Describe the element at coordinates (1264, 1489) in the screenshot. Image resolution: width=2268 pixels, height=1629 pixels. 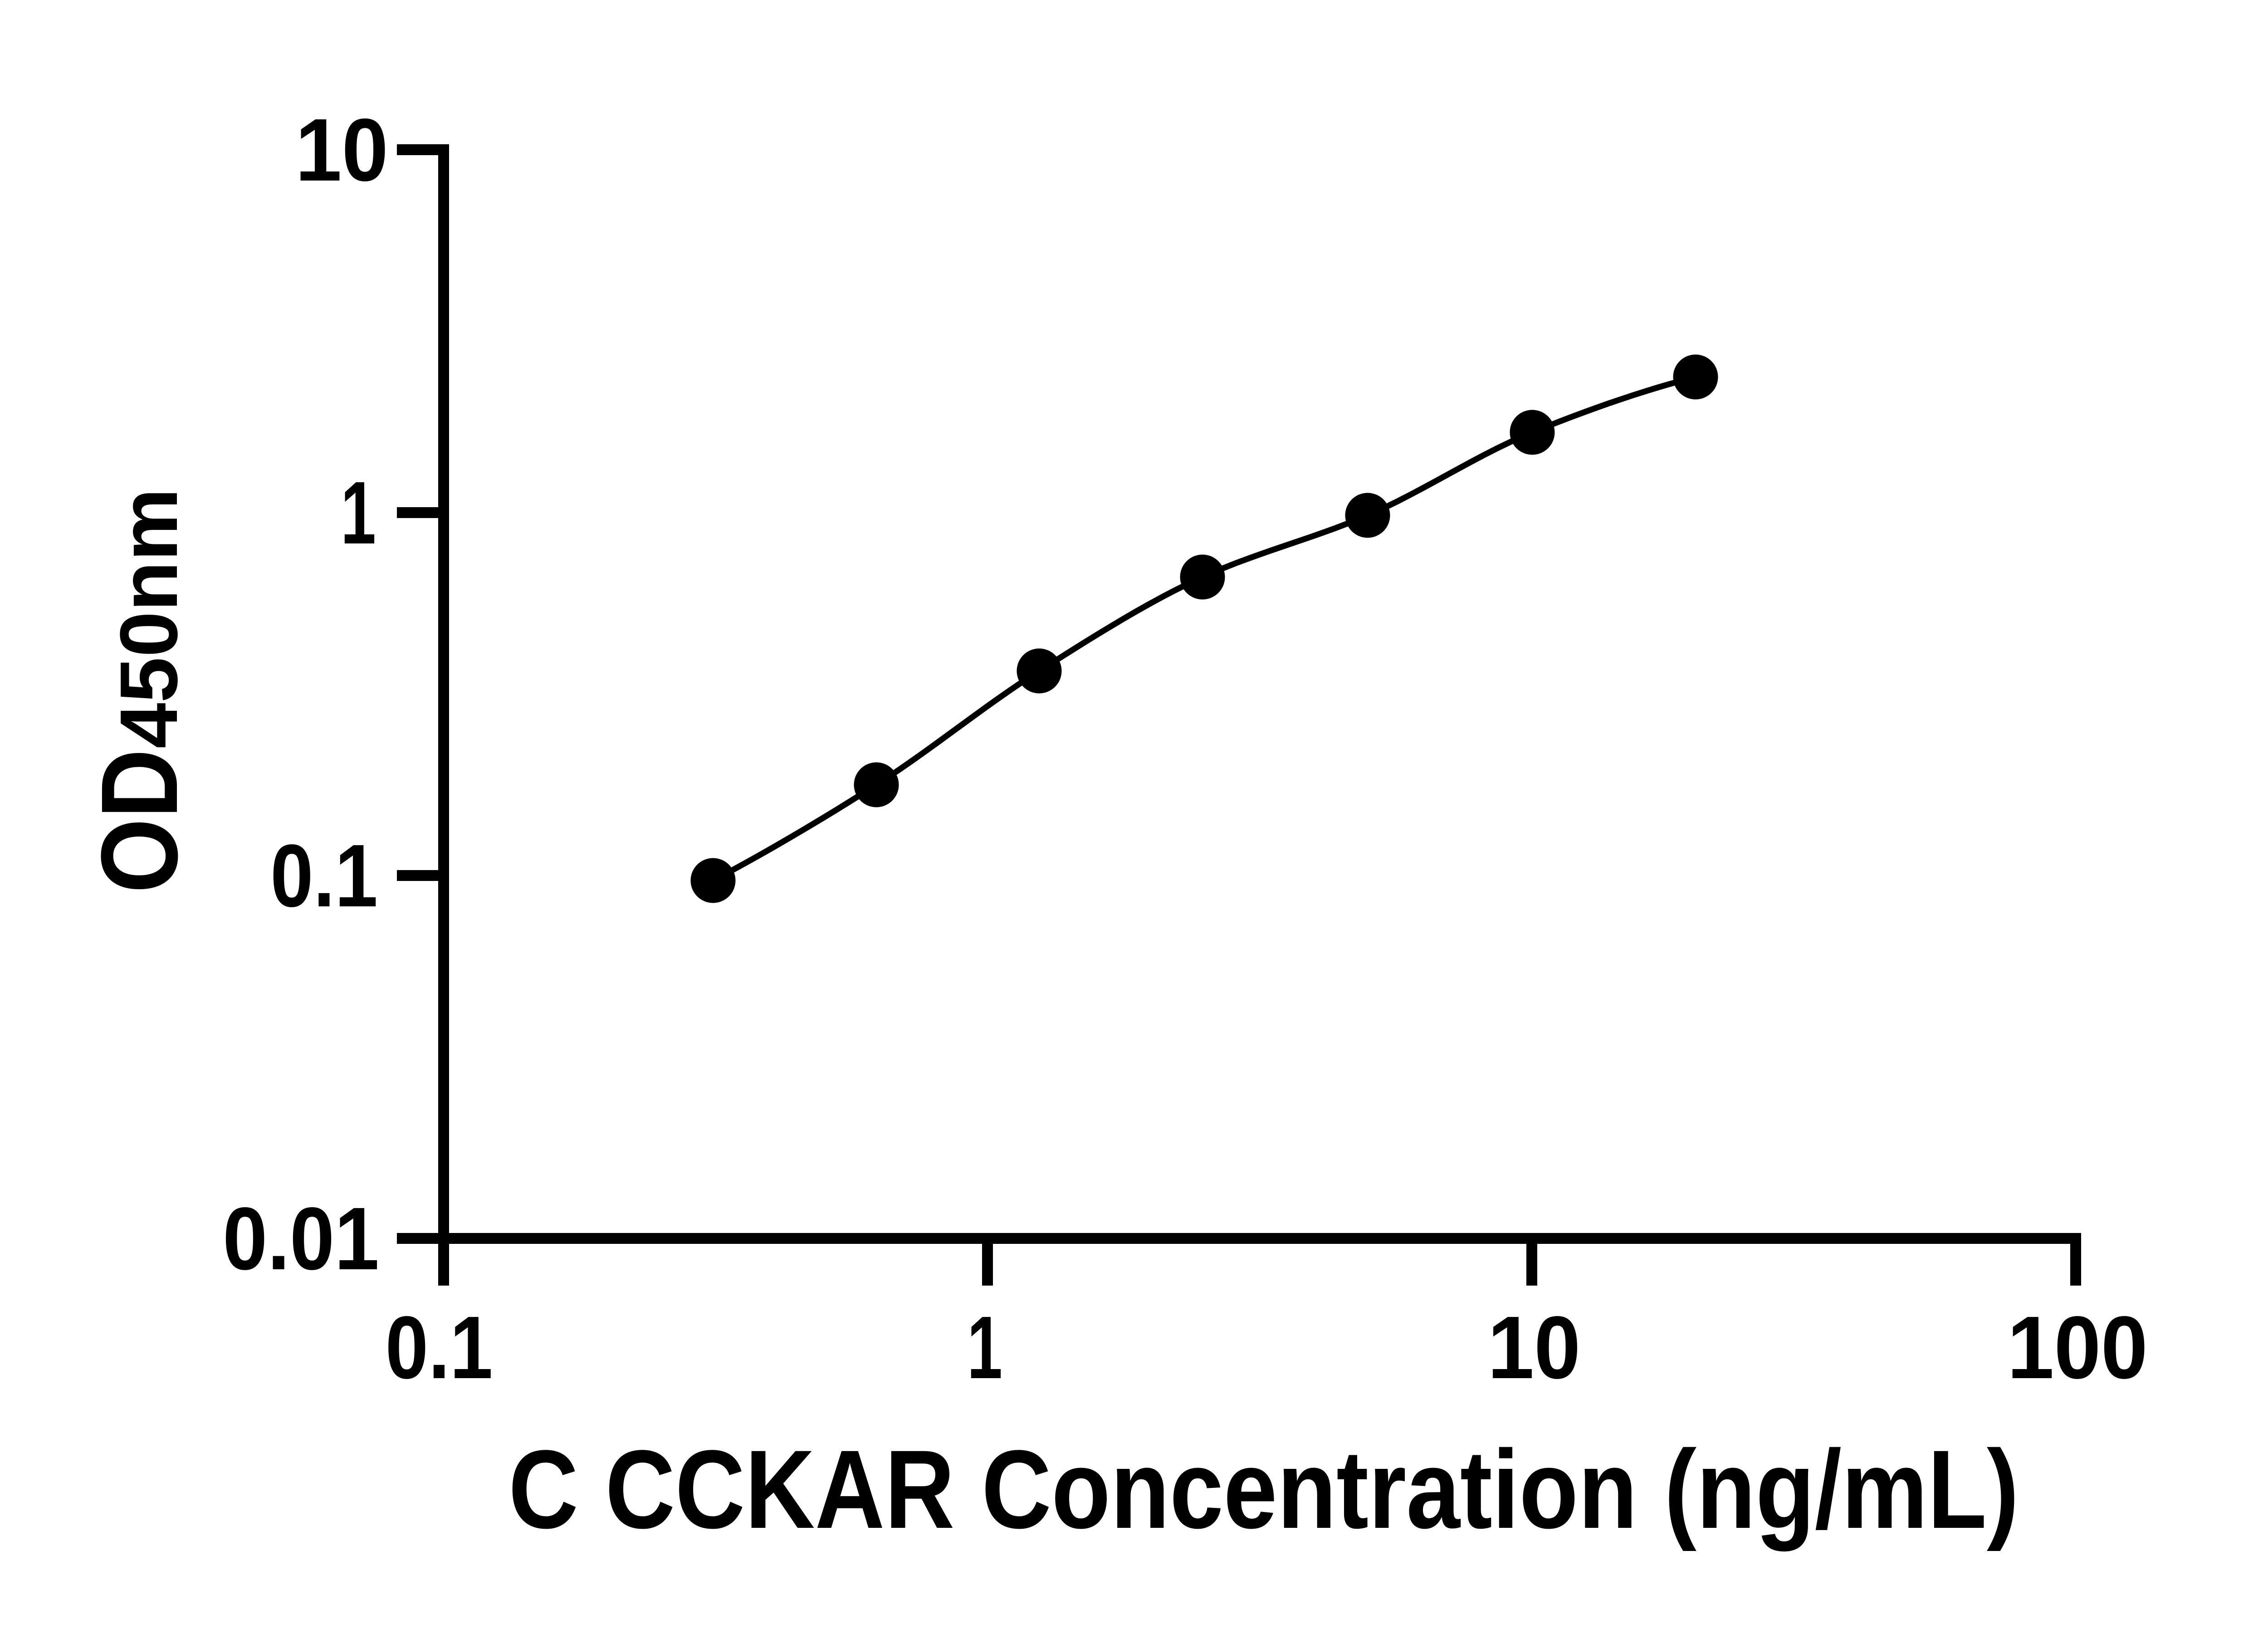
I see `svg-text: C CCKAR Concentration (ng/mL)` at that location.